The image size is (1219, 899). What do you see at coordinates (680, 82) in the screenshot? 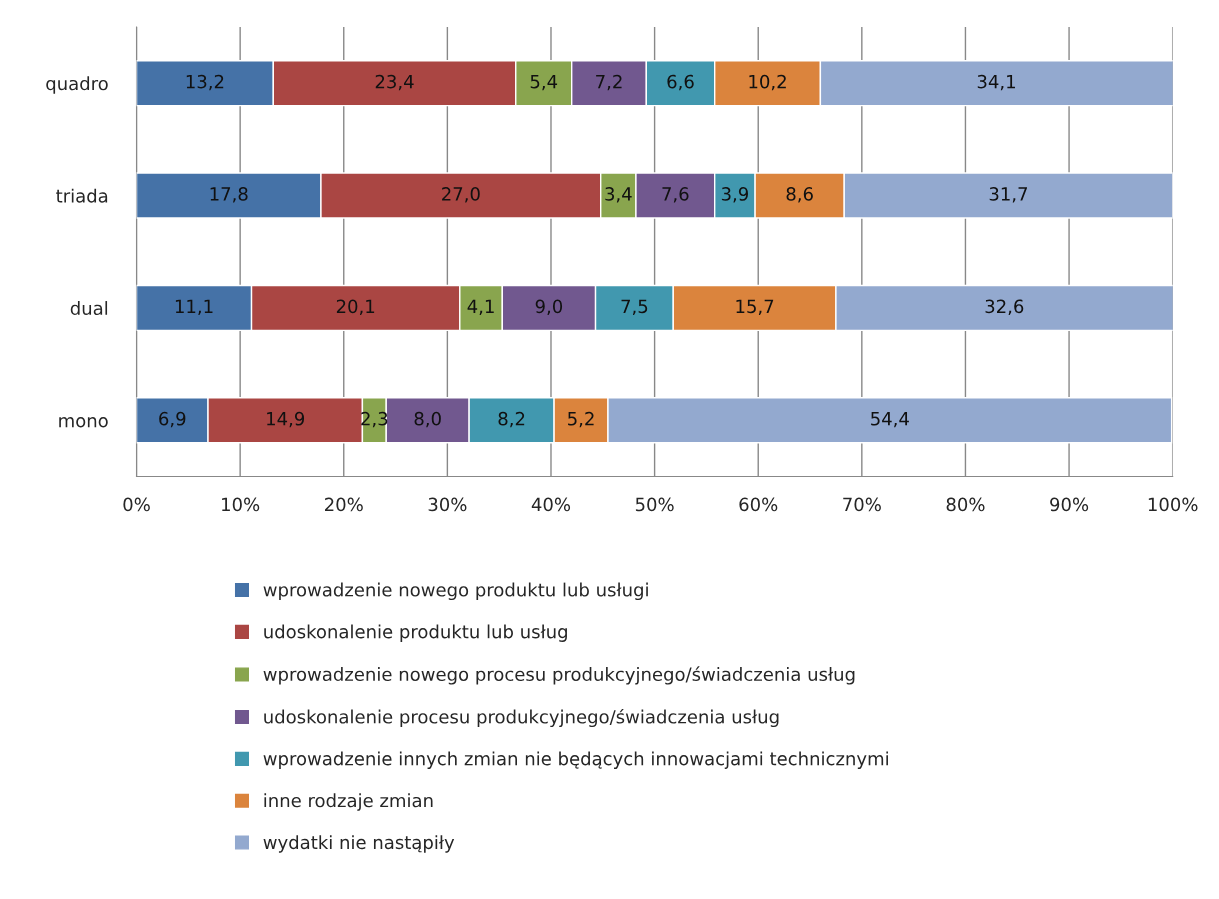
I see `data-label: 6,6` at bounding box center [680, 82].